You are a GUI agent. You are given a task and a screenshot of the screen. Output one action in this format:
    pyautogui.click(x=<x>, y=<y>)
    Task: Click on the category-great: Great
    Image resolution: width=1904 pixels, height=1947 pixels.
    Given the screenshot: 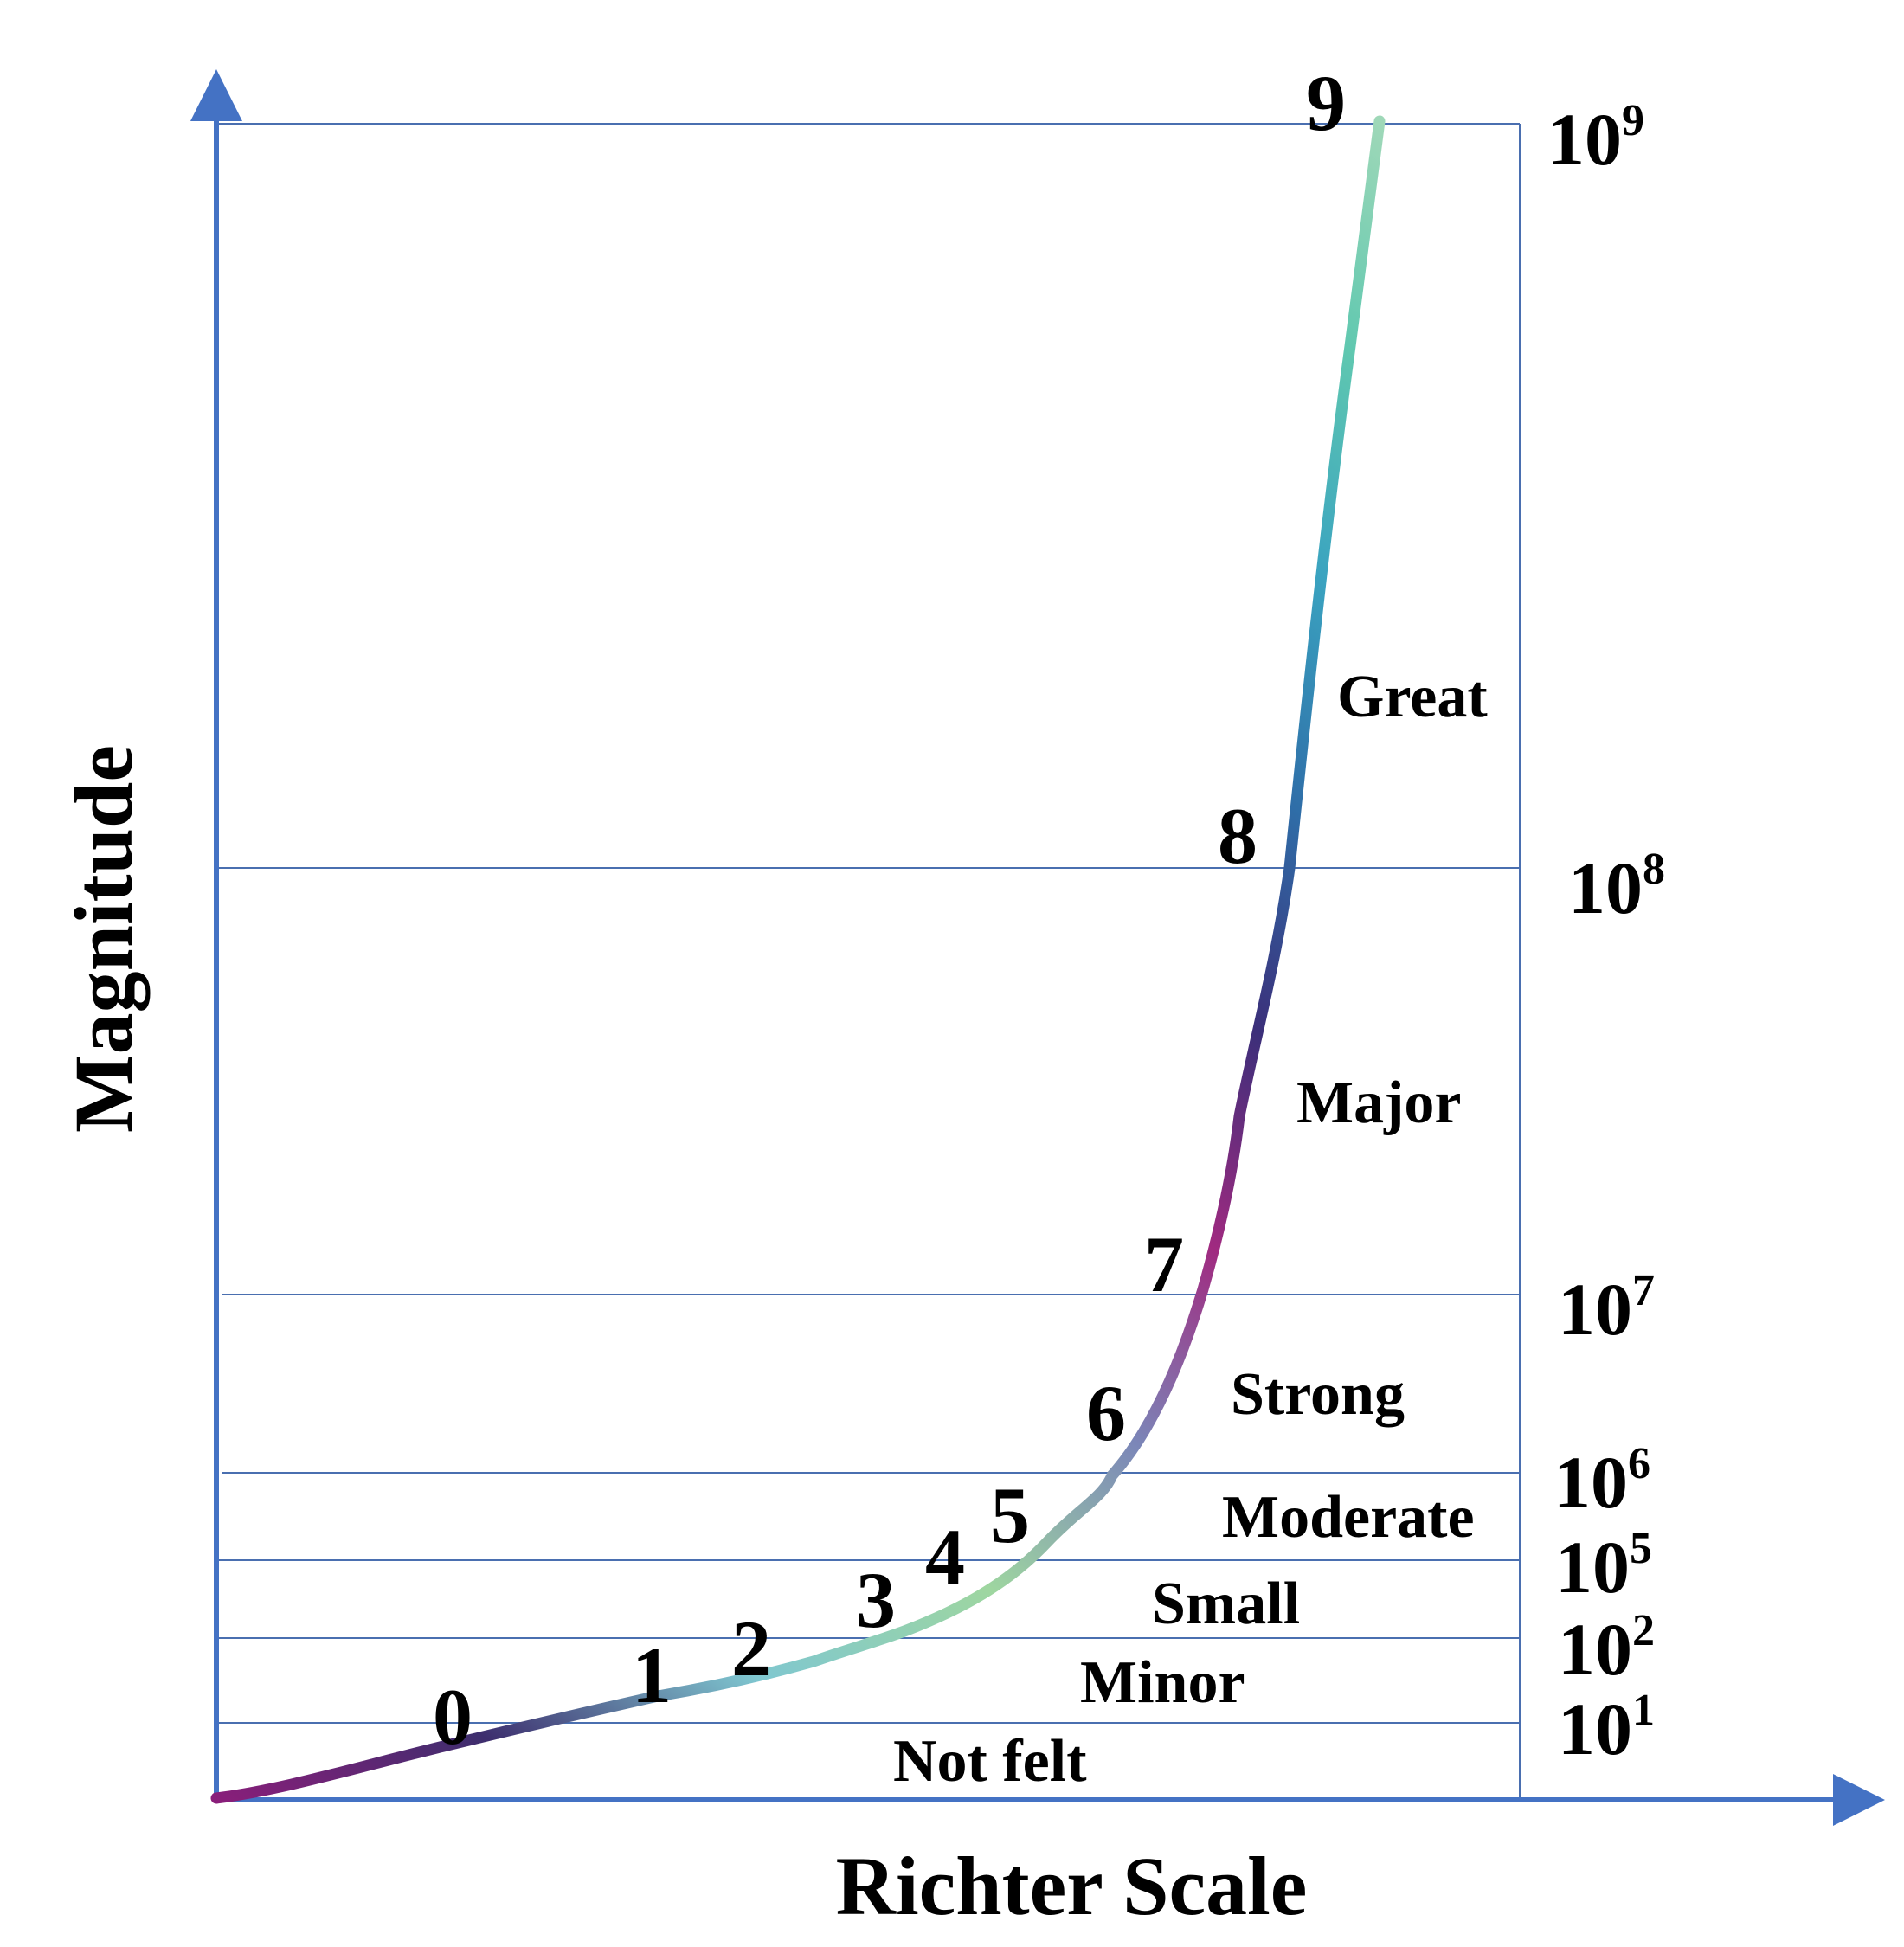 What is the action you would take?
    pyautogui.click(x=1412, y=697)
    